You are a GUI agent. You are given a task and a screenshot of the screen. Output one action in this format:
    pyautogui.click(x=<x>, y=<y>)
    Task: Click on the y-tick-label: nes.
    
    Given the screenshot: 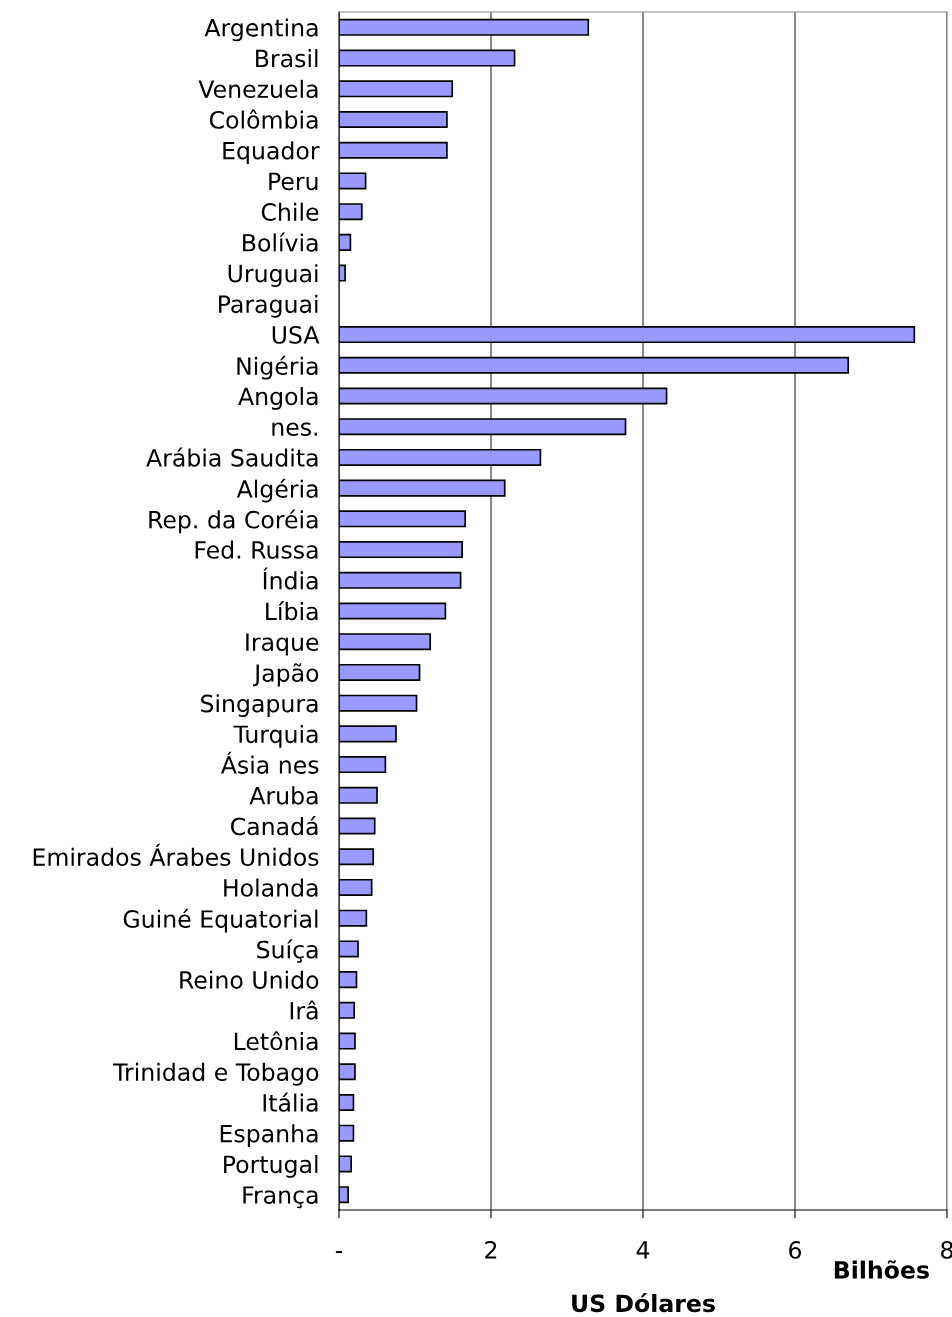 What is the action you would take?
    pyautogui.click(x=295, y=429)
    